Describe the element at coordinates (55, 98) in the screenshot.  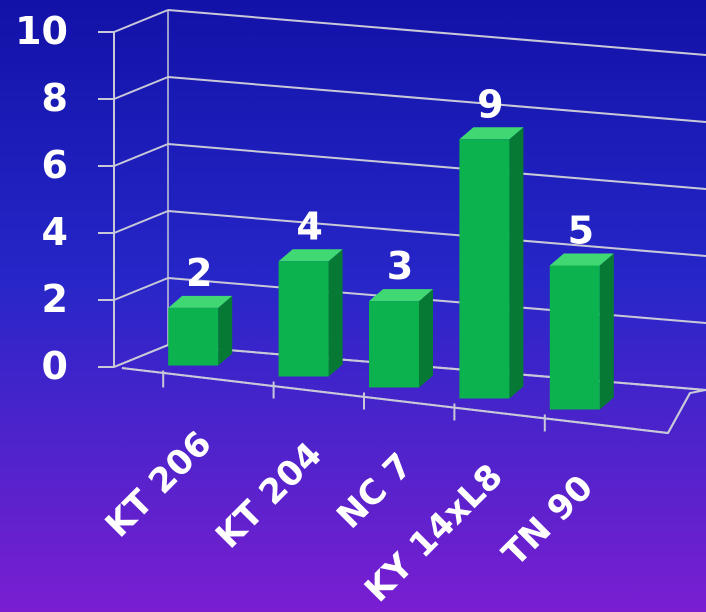
I see `y-tick-label: 8` at that location.